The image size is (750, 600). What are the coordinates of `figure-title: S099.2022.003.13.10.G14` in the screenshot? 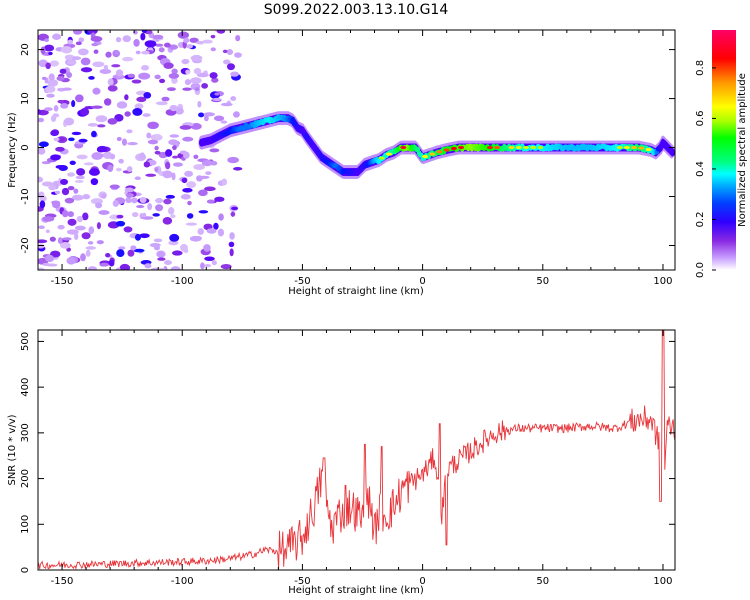 It's located at (356, 10).